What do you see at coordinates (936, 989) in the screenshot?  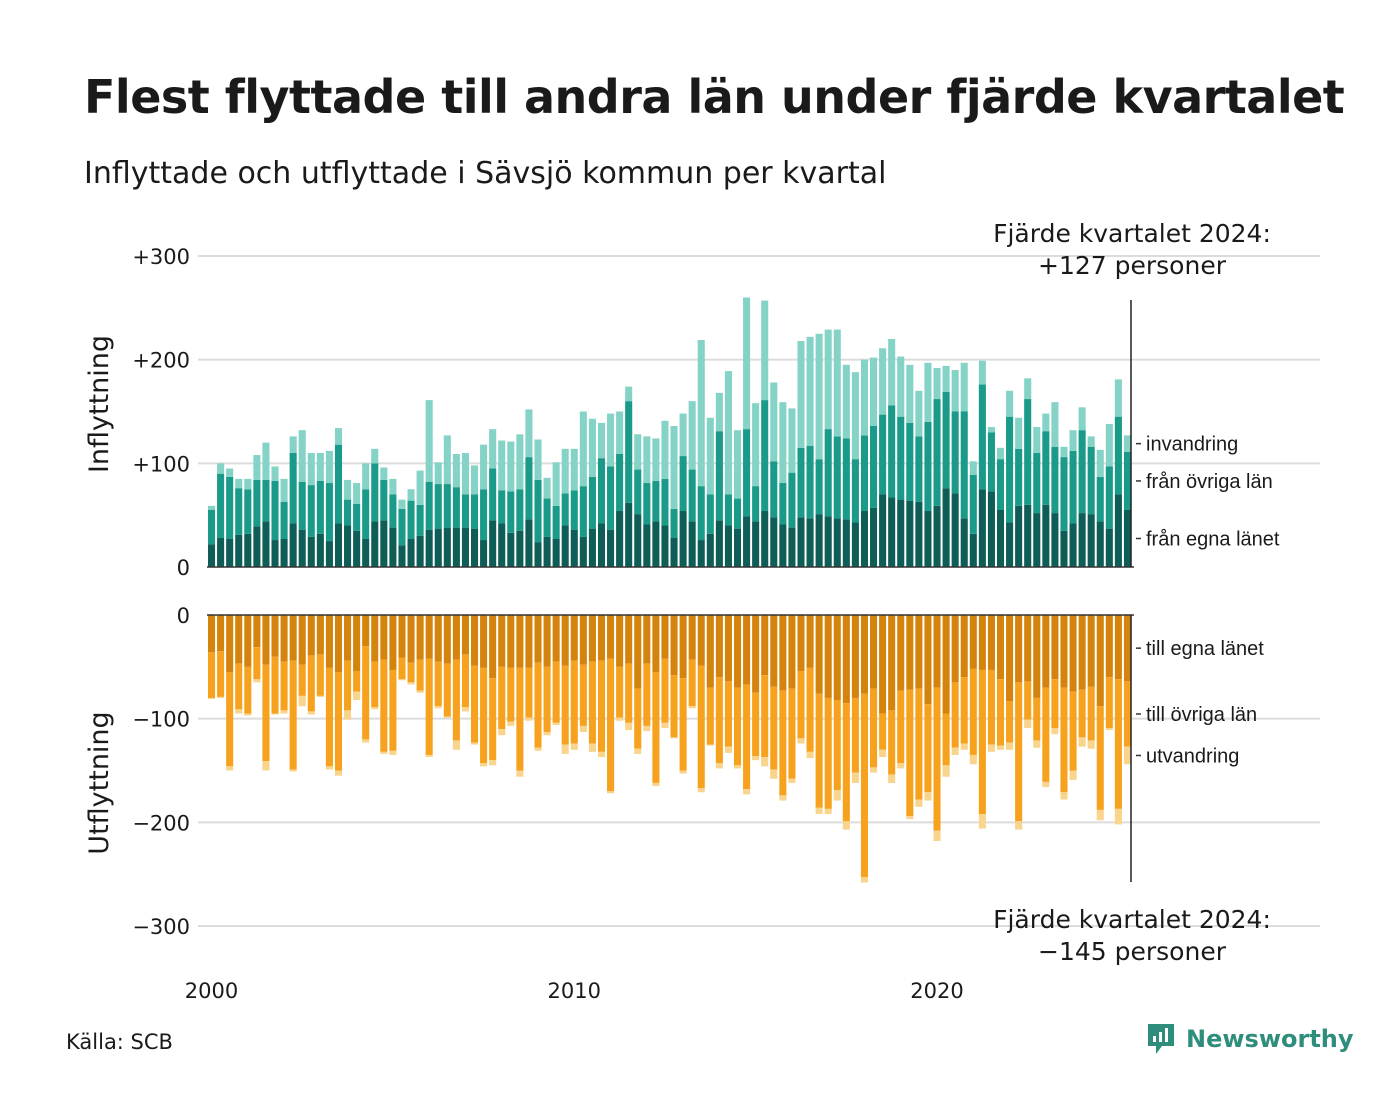 I see `x-tick-label: 2020` at bounding box center [936, 989].